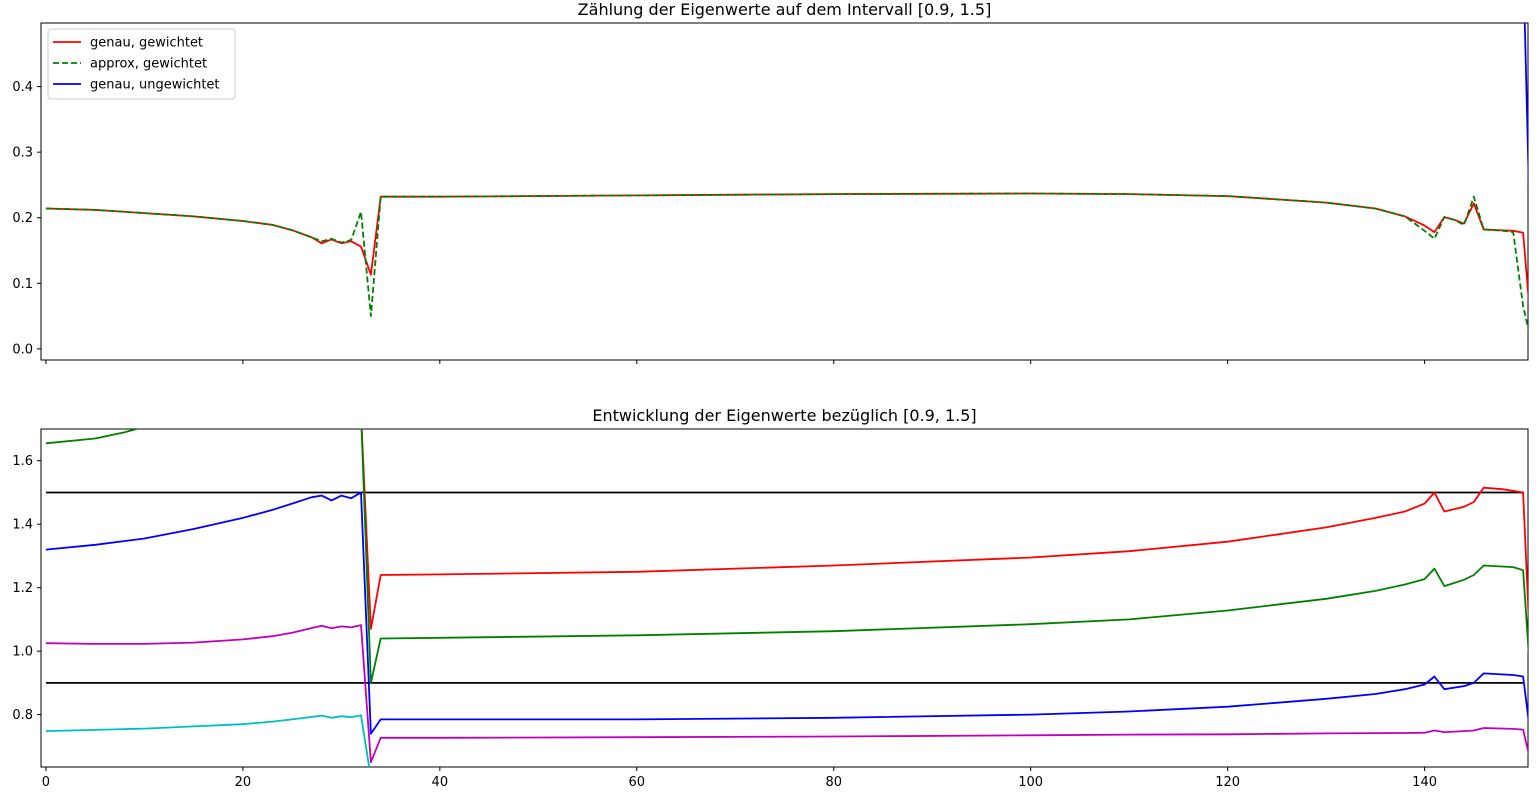  What do you see at coordinates (22, 588) in the screenshot?
I see `y-tick-label: 1.2` at bounding box center [22, 588].